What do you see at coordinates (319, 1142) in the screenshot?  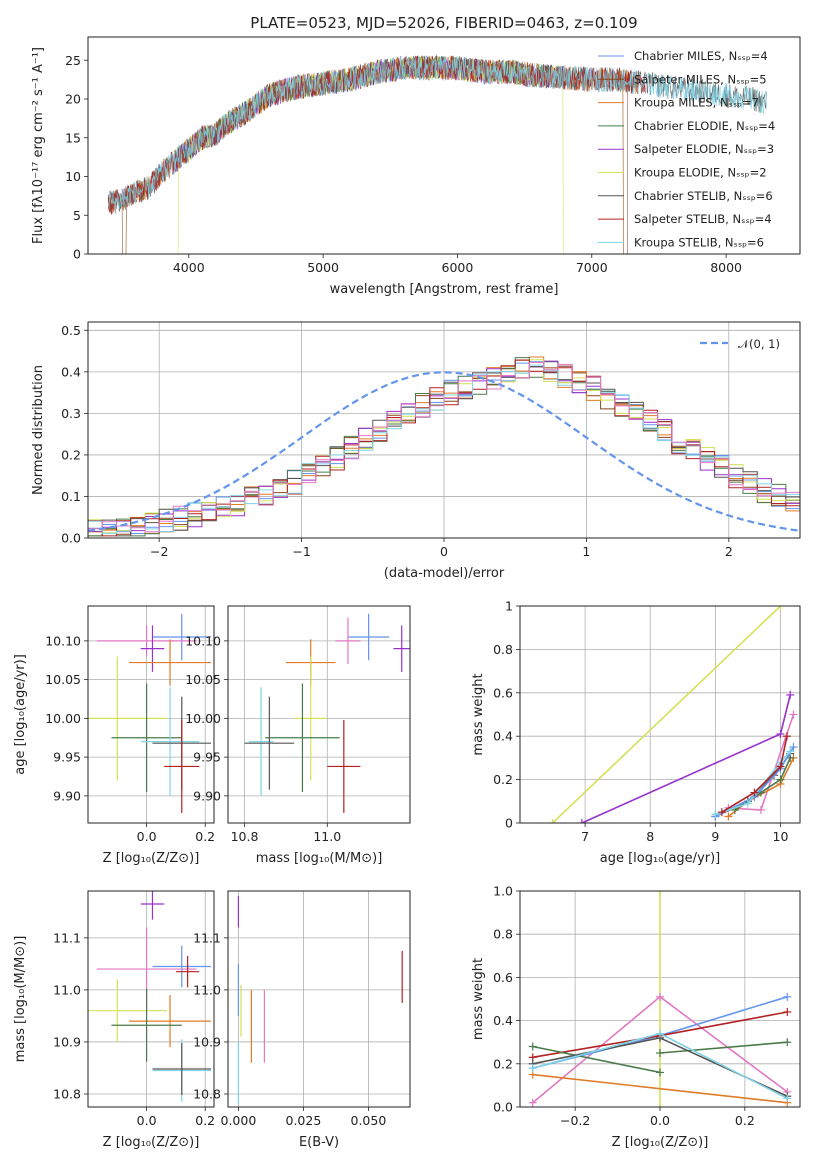 I see `x-axis-label: E(B-V)` at bounding box center [319, 1142].